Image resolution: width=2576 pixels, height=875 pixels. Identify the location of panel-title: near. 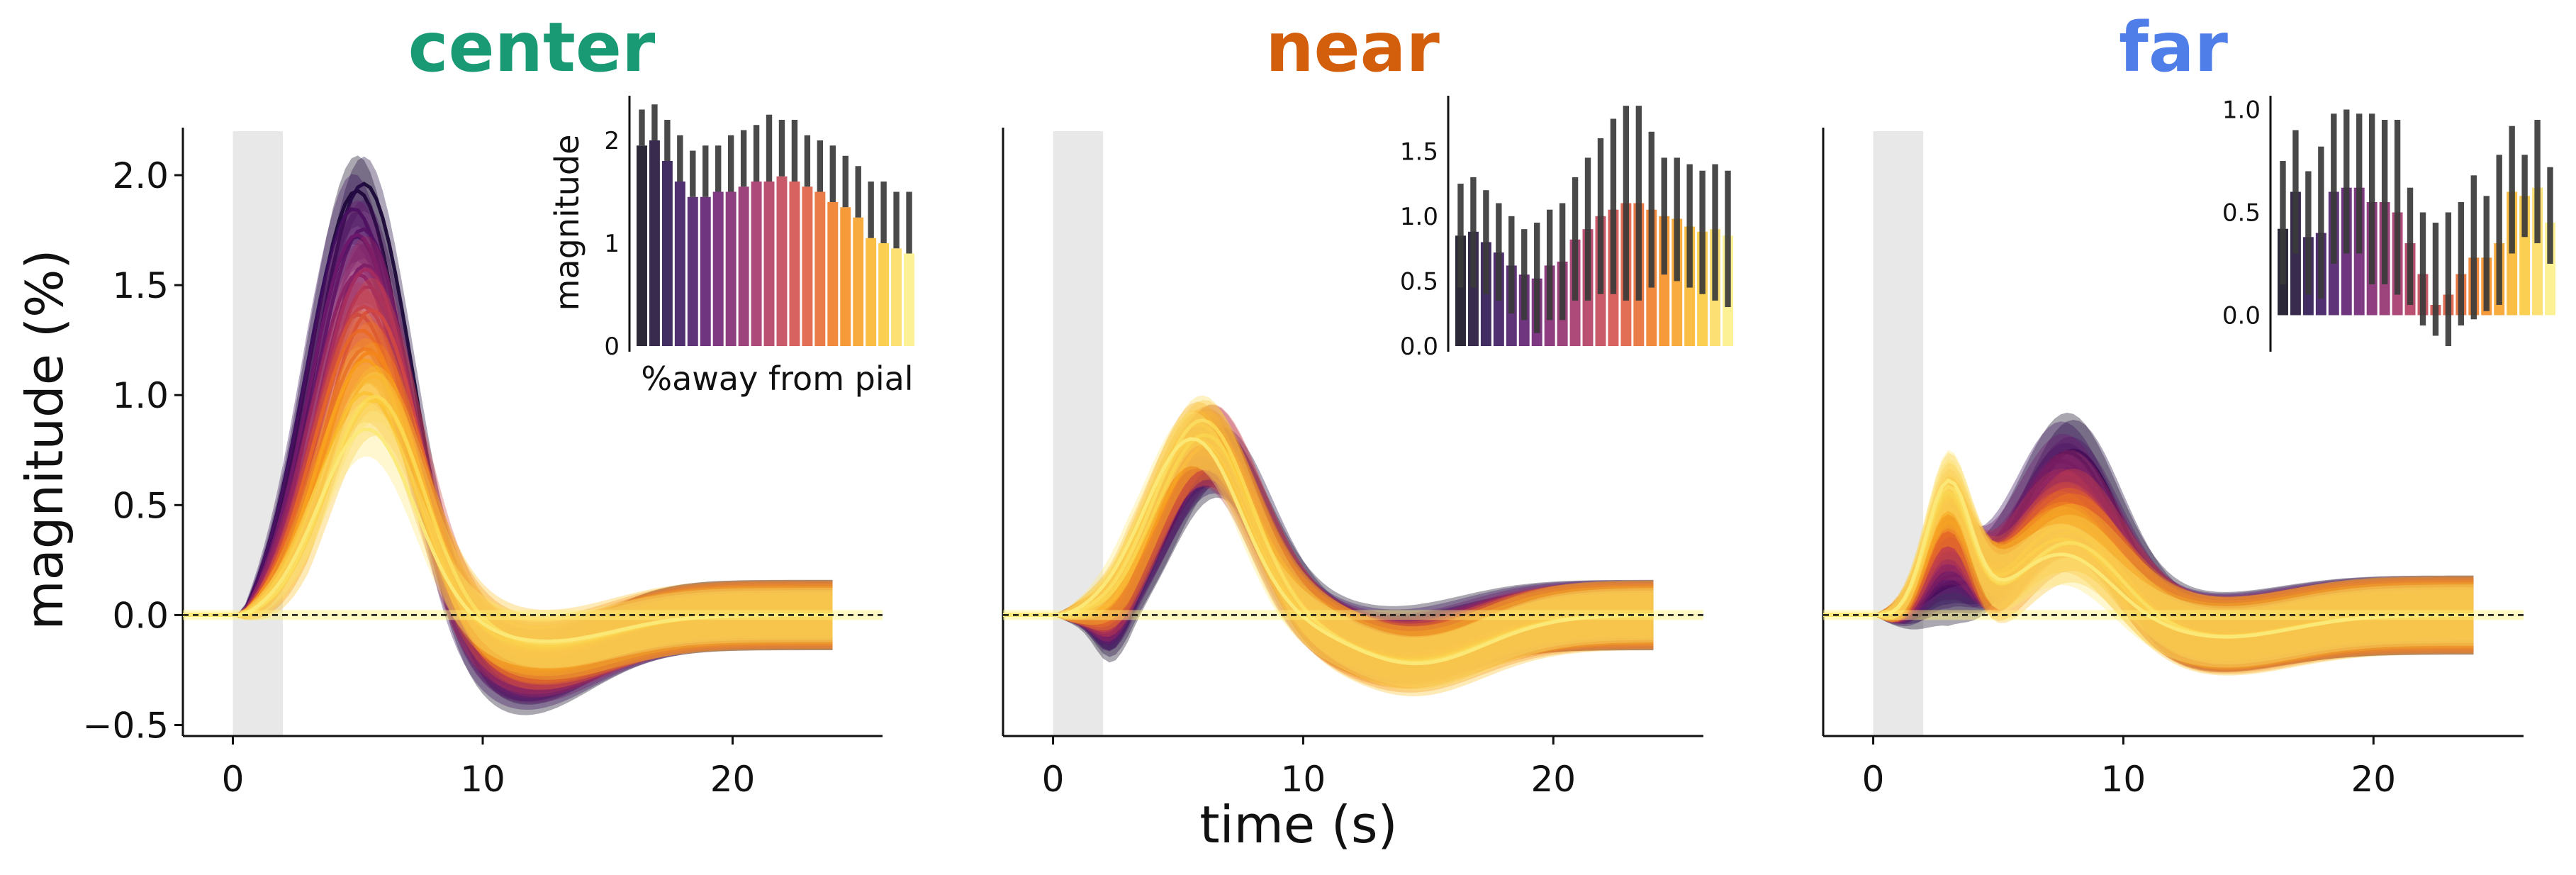
(1352, 48).